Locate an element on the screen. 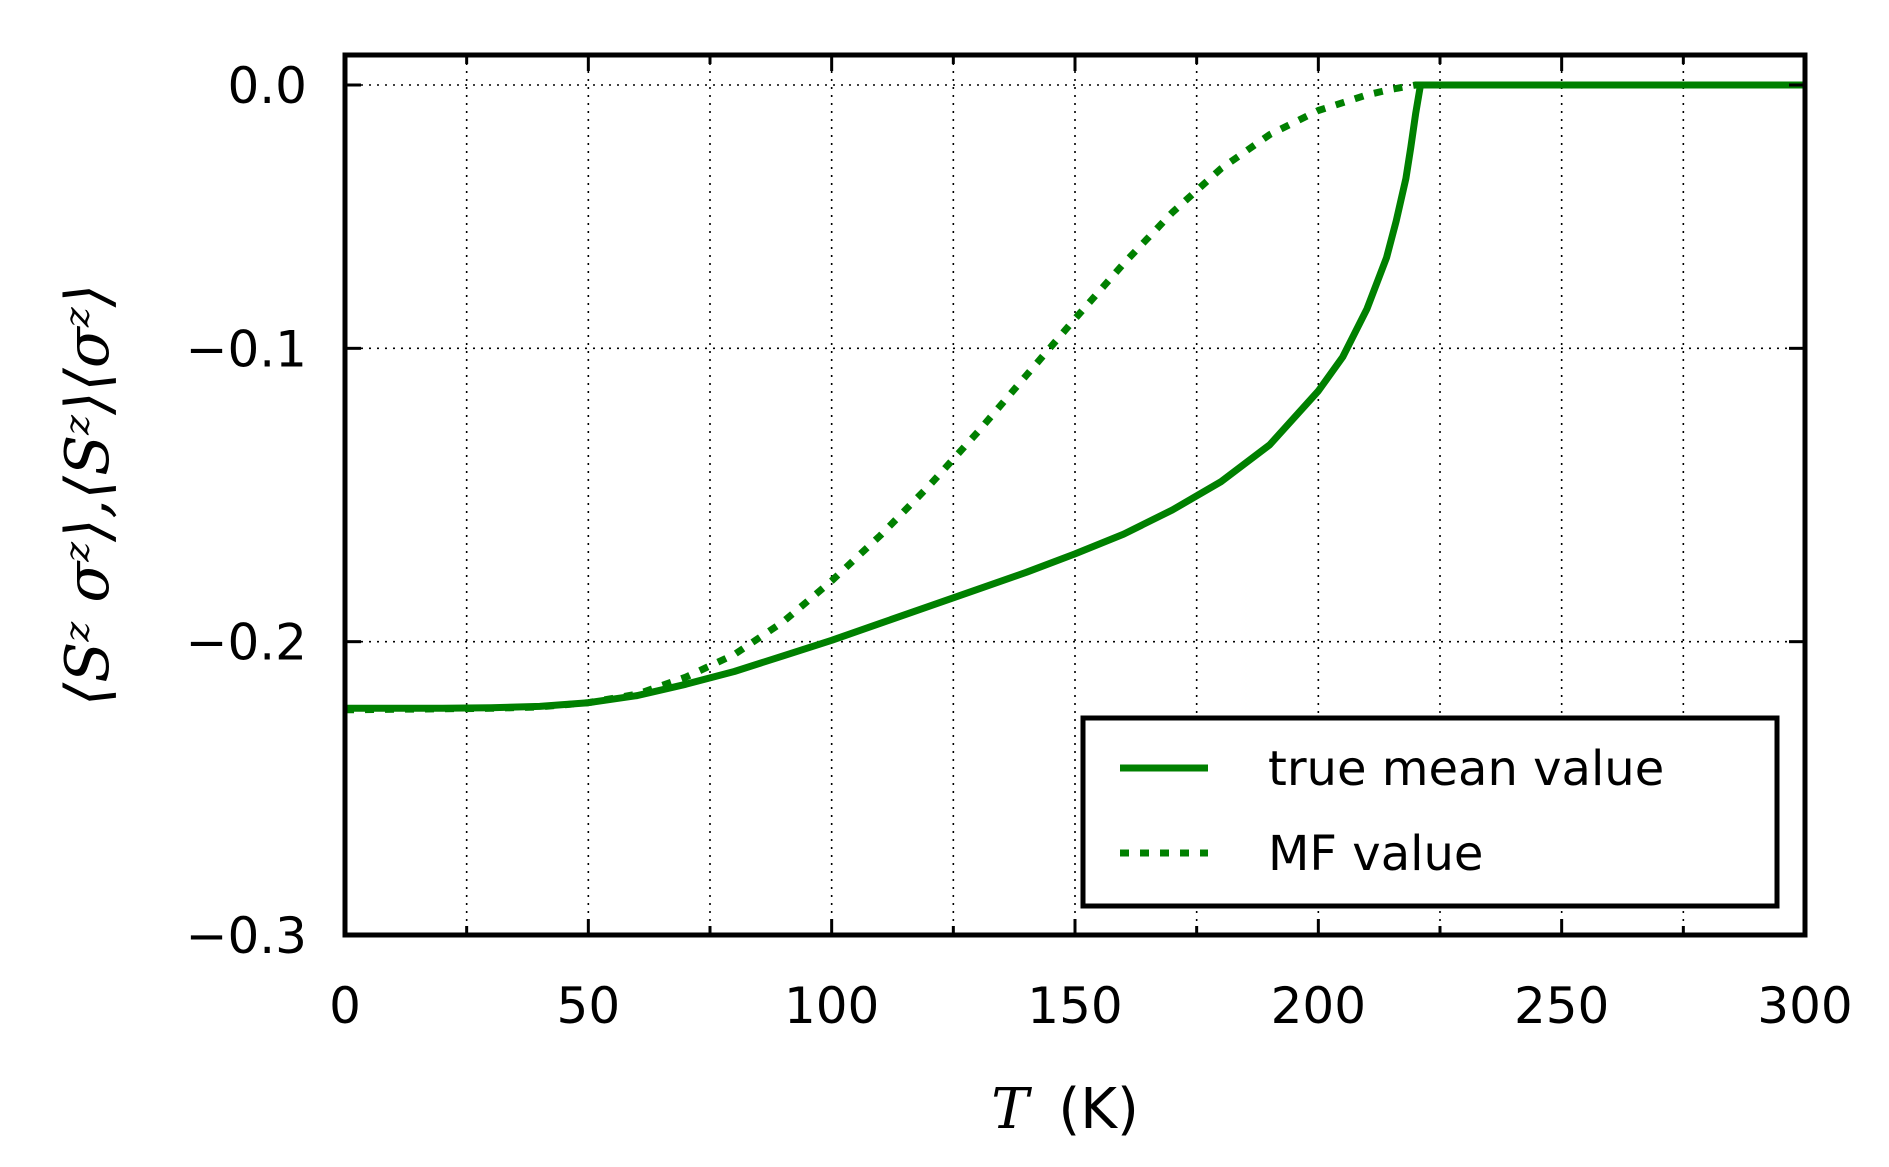 The width and height of the screenshot is (1889, 1167). legend-label-true-mean-value: true mean value is located at coordinates (1466, 769).